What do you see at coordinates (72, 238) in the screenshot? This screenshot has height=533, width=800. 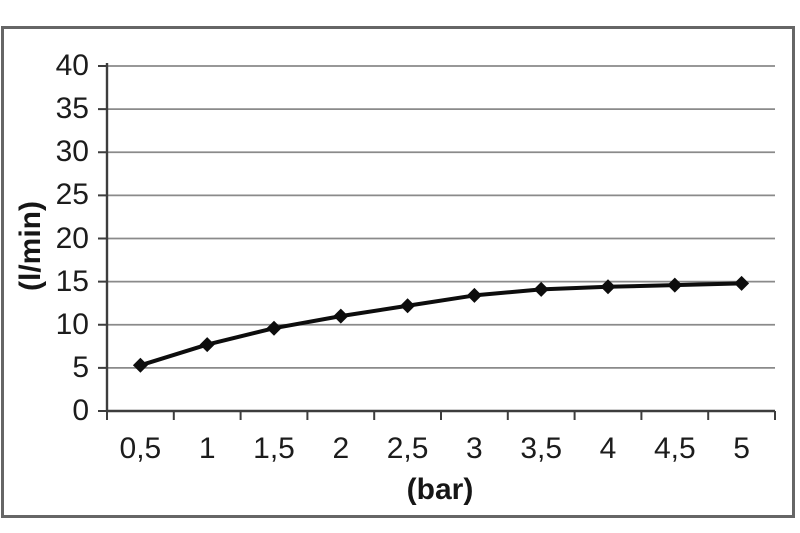 I see `y-tick-label: 20` at bounding box center [72, 238].